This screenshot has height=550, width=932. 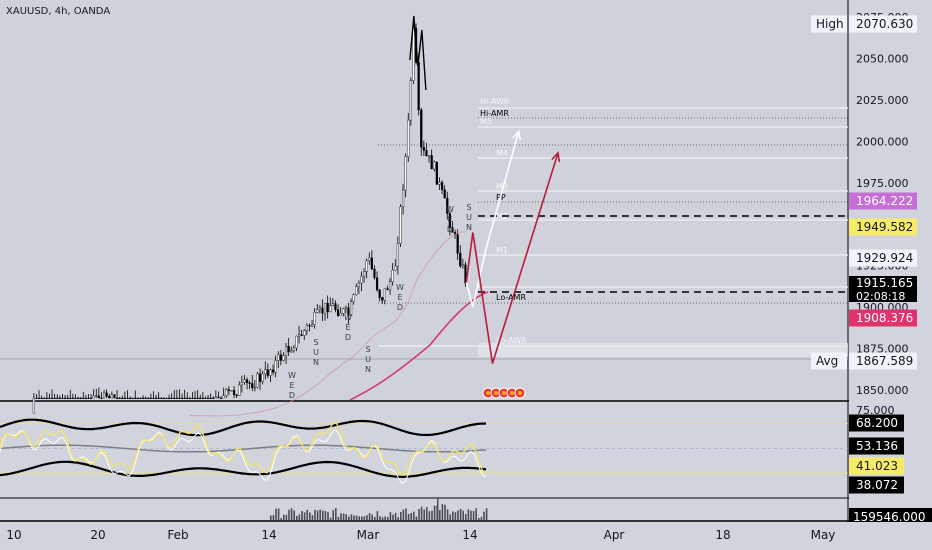 I want to click on pivot-label: M5, so click(x=486, y=121).